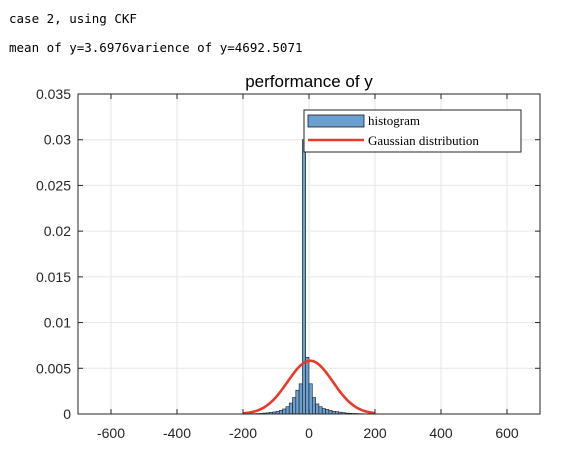  What do you see at coordinates (375, 433) in the screenshot?
I see `x-tick-label: 200` at bounding box center [375, 433].